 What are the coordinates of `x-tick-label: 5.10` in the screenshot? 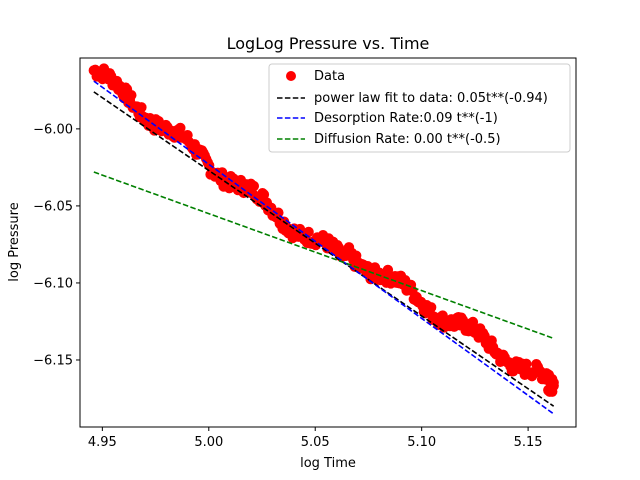 It's located at (421, 442).